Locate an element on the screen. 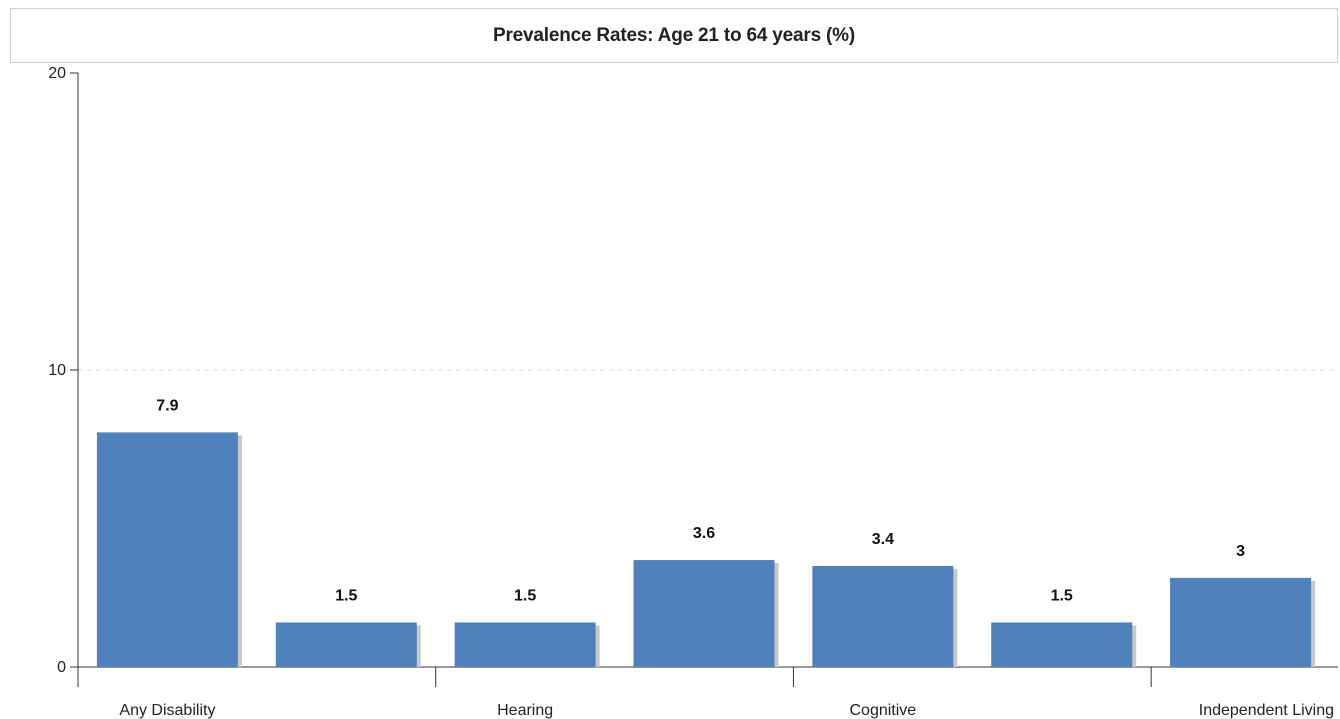 The width and height of the screenshot is (1340, 719). y-tick-label: 10 is located at coordinates (57, 370).